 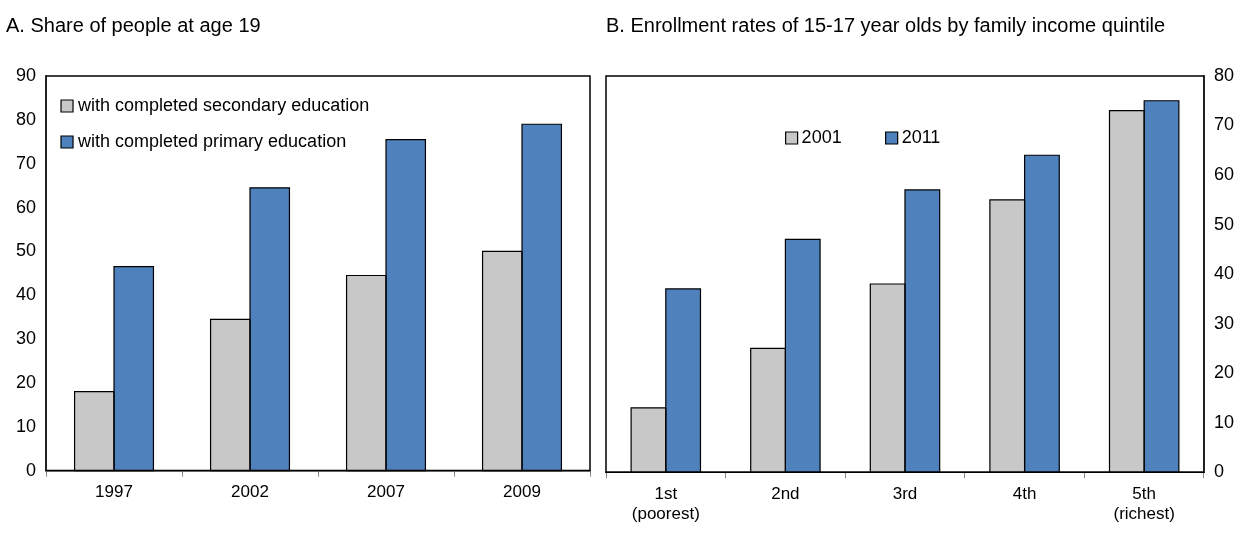 What do you see at coordinates (31, 469) in the screenshot?
I see `y-tick-label: 0` at bounding box center [31, 469].